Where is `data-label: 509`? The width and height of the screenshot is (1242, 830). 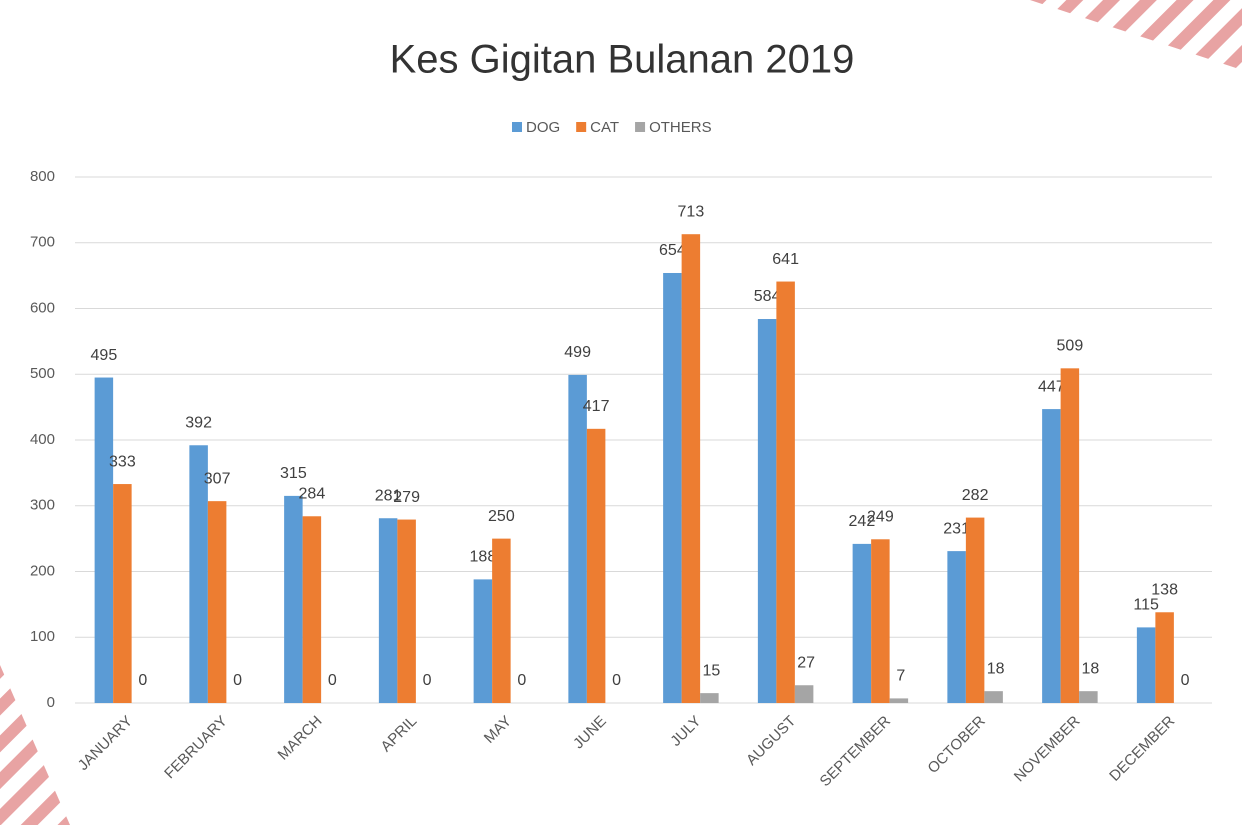 data-label: 509 is located at coordinates (1070, 346).